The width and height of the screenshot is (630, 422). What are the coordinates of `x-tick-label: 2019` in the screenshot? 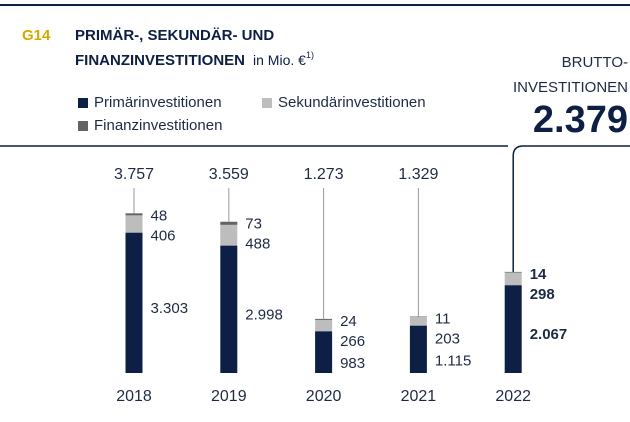 It's located at (229, 396).